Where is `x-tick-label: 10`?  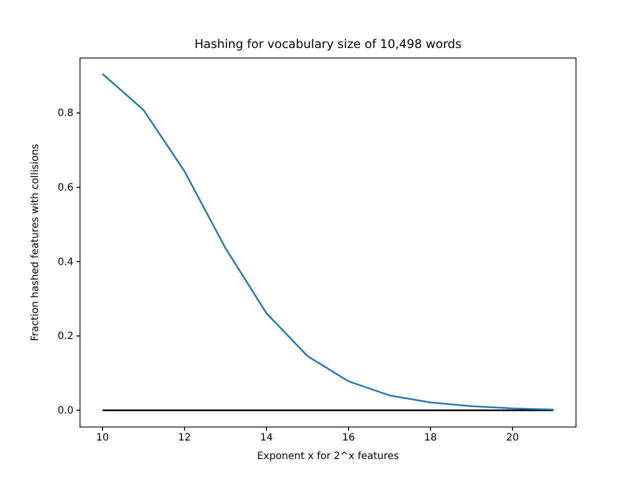 x-tick-label: 10 is located at coordinates (102, 438).